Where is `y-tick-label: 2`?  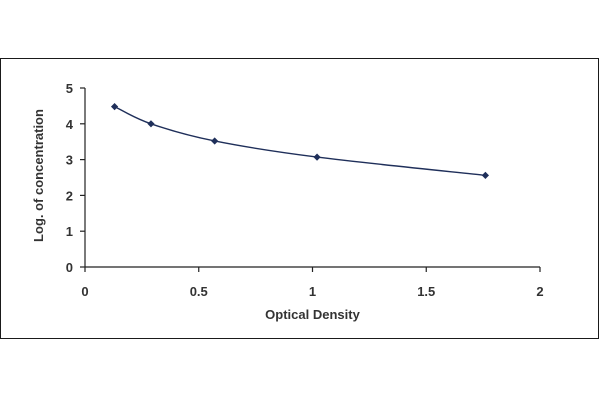
y-tick-label: 2 is located at coordinates (69, 195).